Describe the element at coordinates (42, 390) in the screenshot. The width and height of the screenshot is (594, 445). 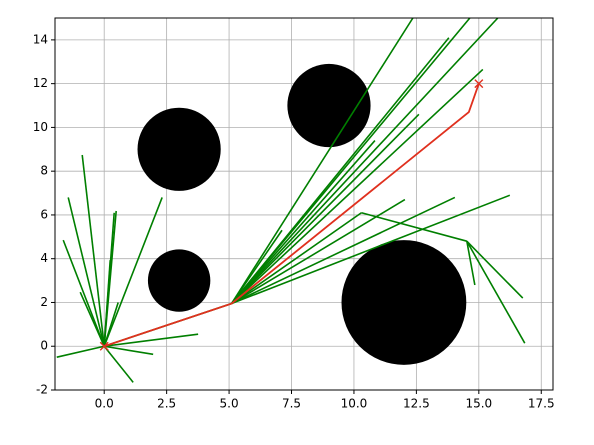
I see `y-tick-label: -2` at that location.